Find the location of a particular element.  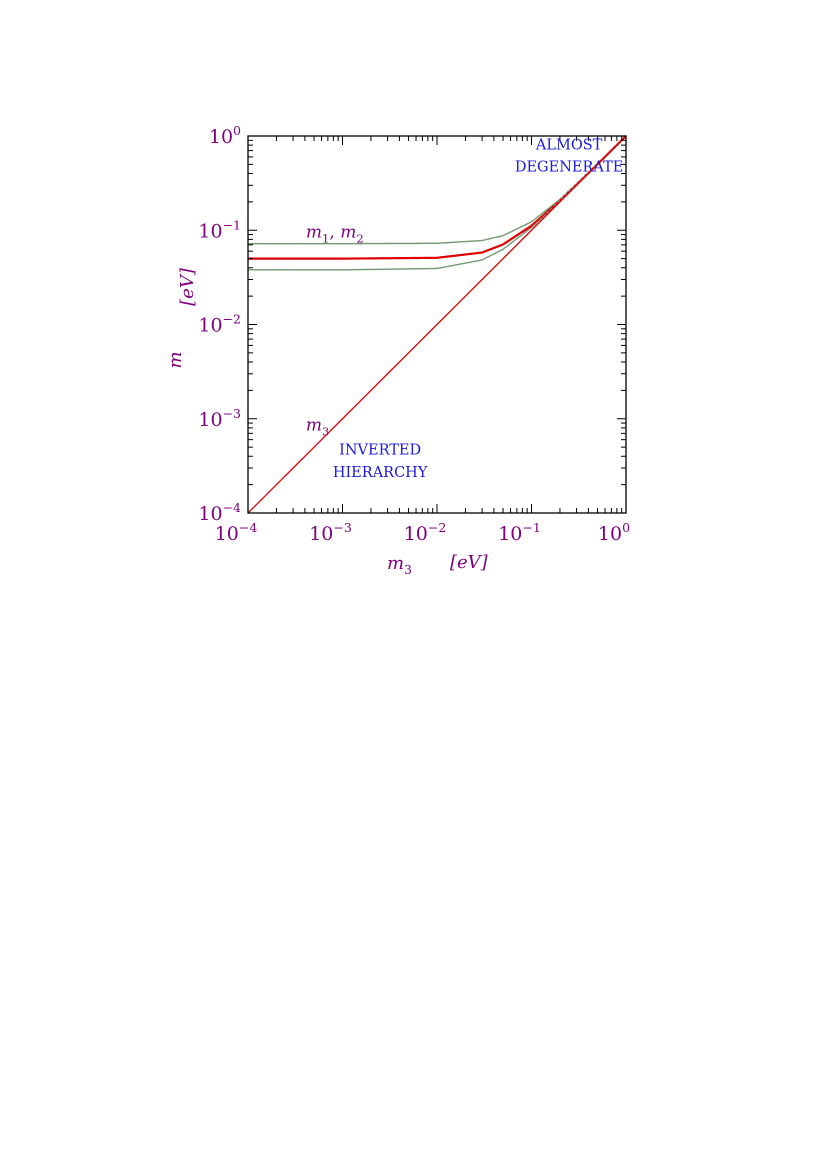

y-tick-label: 10⁻⁴ is located at coordinates (219, 512).